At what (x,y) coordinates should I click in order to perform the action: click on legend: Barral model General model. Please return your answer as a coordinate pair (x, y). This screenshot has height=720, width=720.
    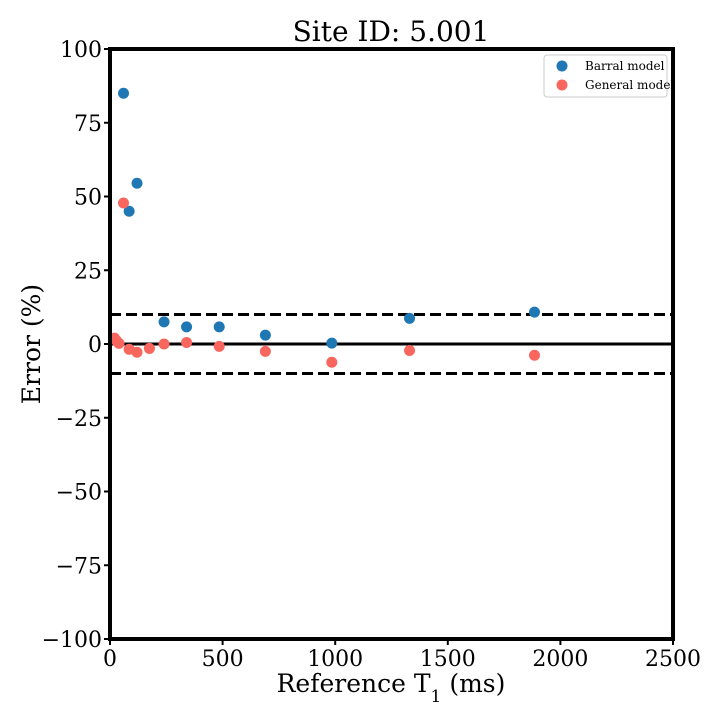
    Looking at the image, I should click on (608, 76).